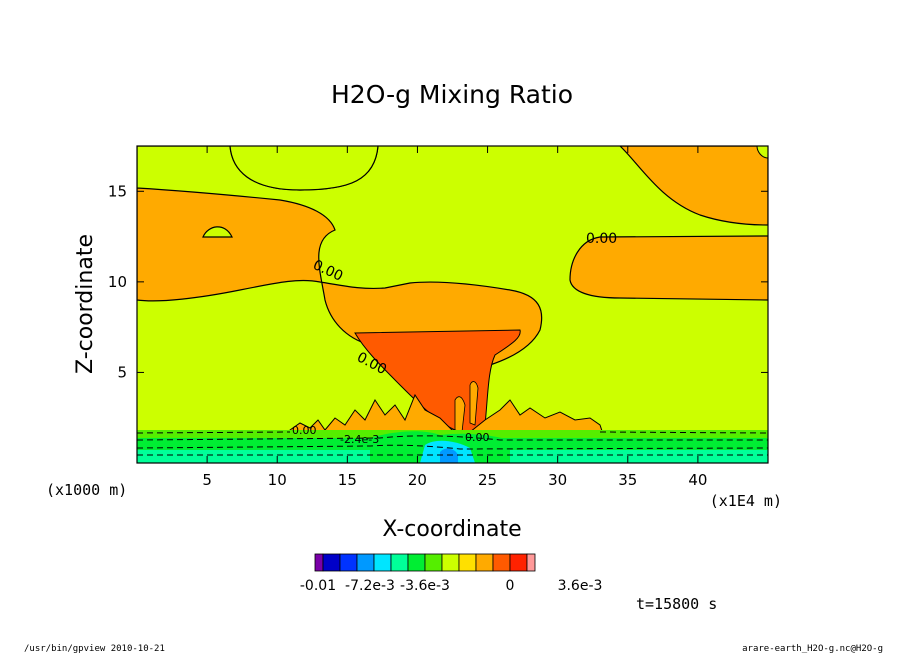  I want to click on colorbar-labels: -0.01 -7.2e-3 -3.6e-3 0 3.6e-3, so click(451, 586).